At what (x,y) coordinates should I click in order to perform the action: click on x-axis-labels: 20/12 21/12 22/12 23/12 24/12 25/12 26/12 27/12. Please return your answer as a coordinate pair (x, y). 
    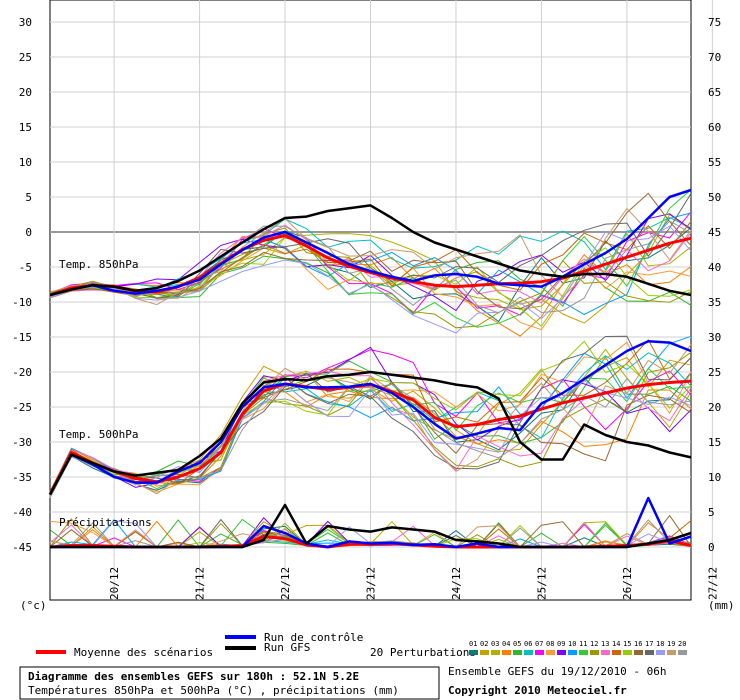
    Looking at the image, I should click on (413, 583).